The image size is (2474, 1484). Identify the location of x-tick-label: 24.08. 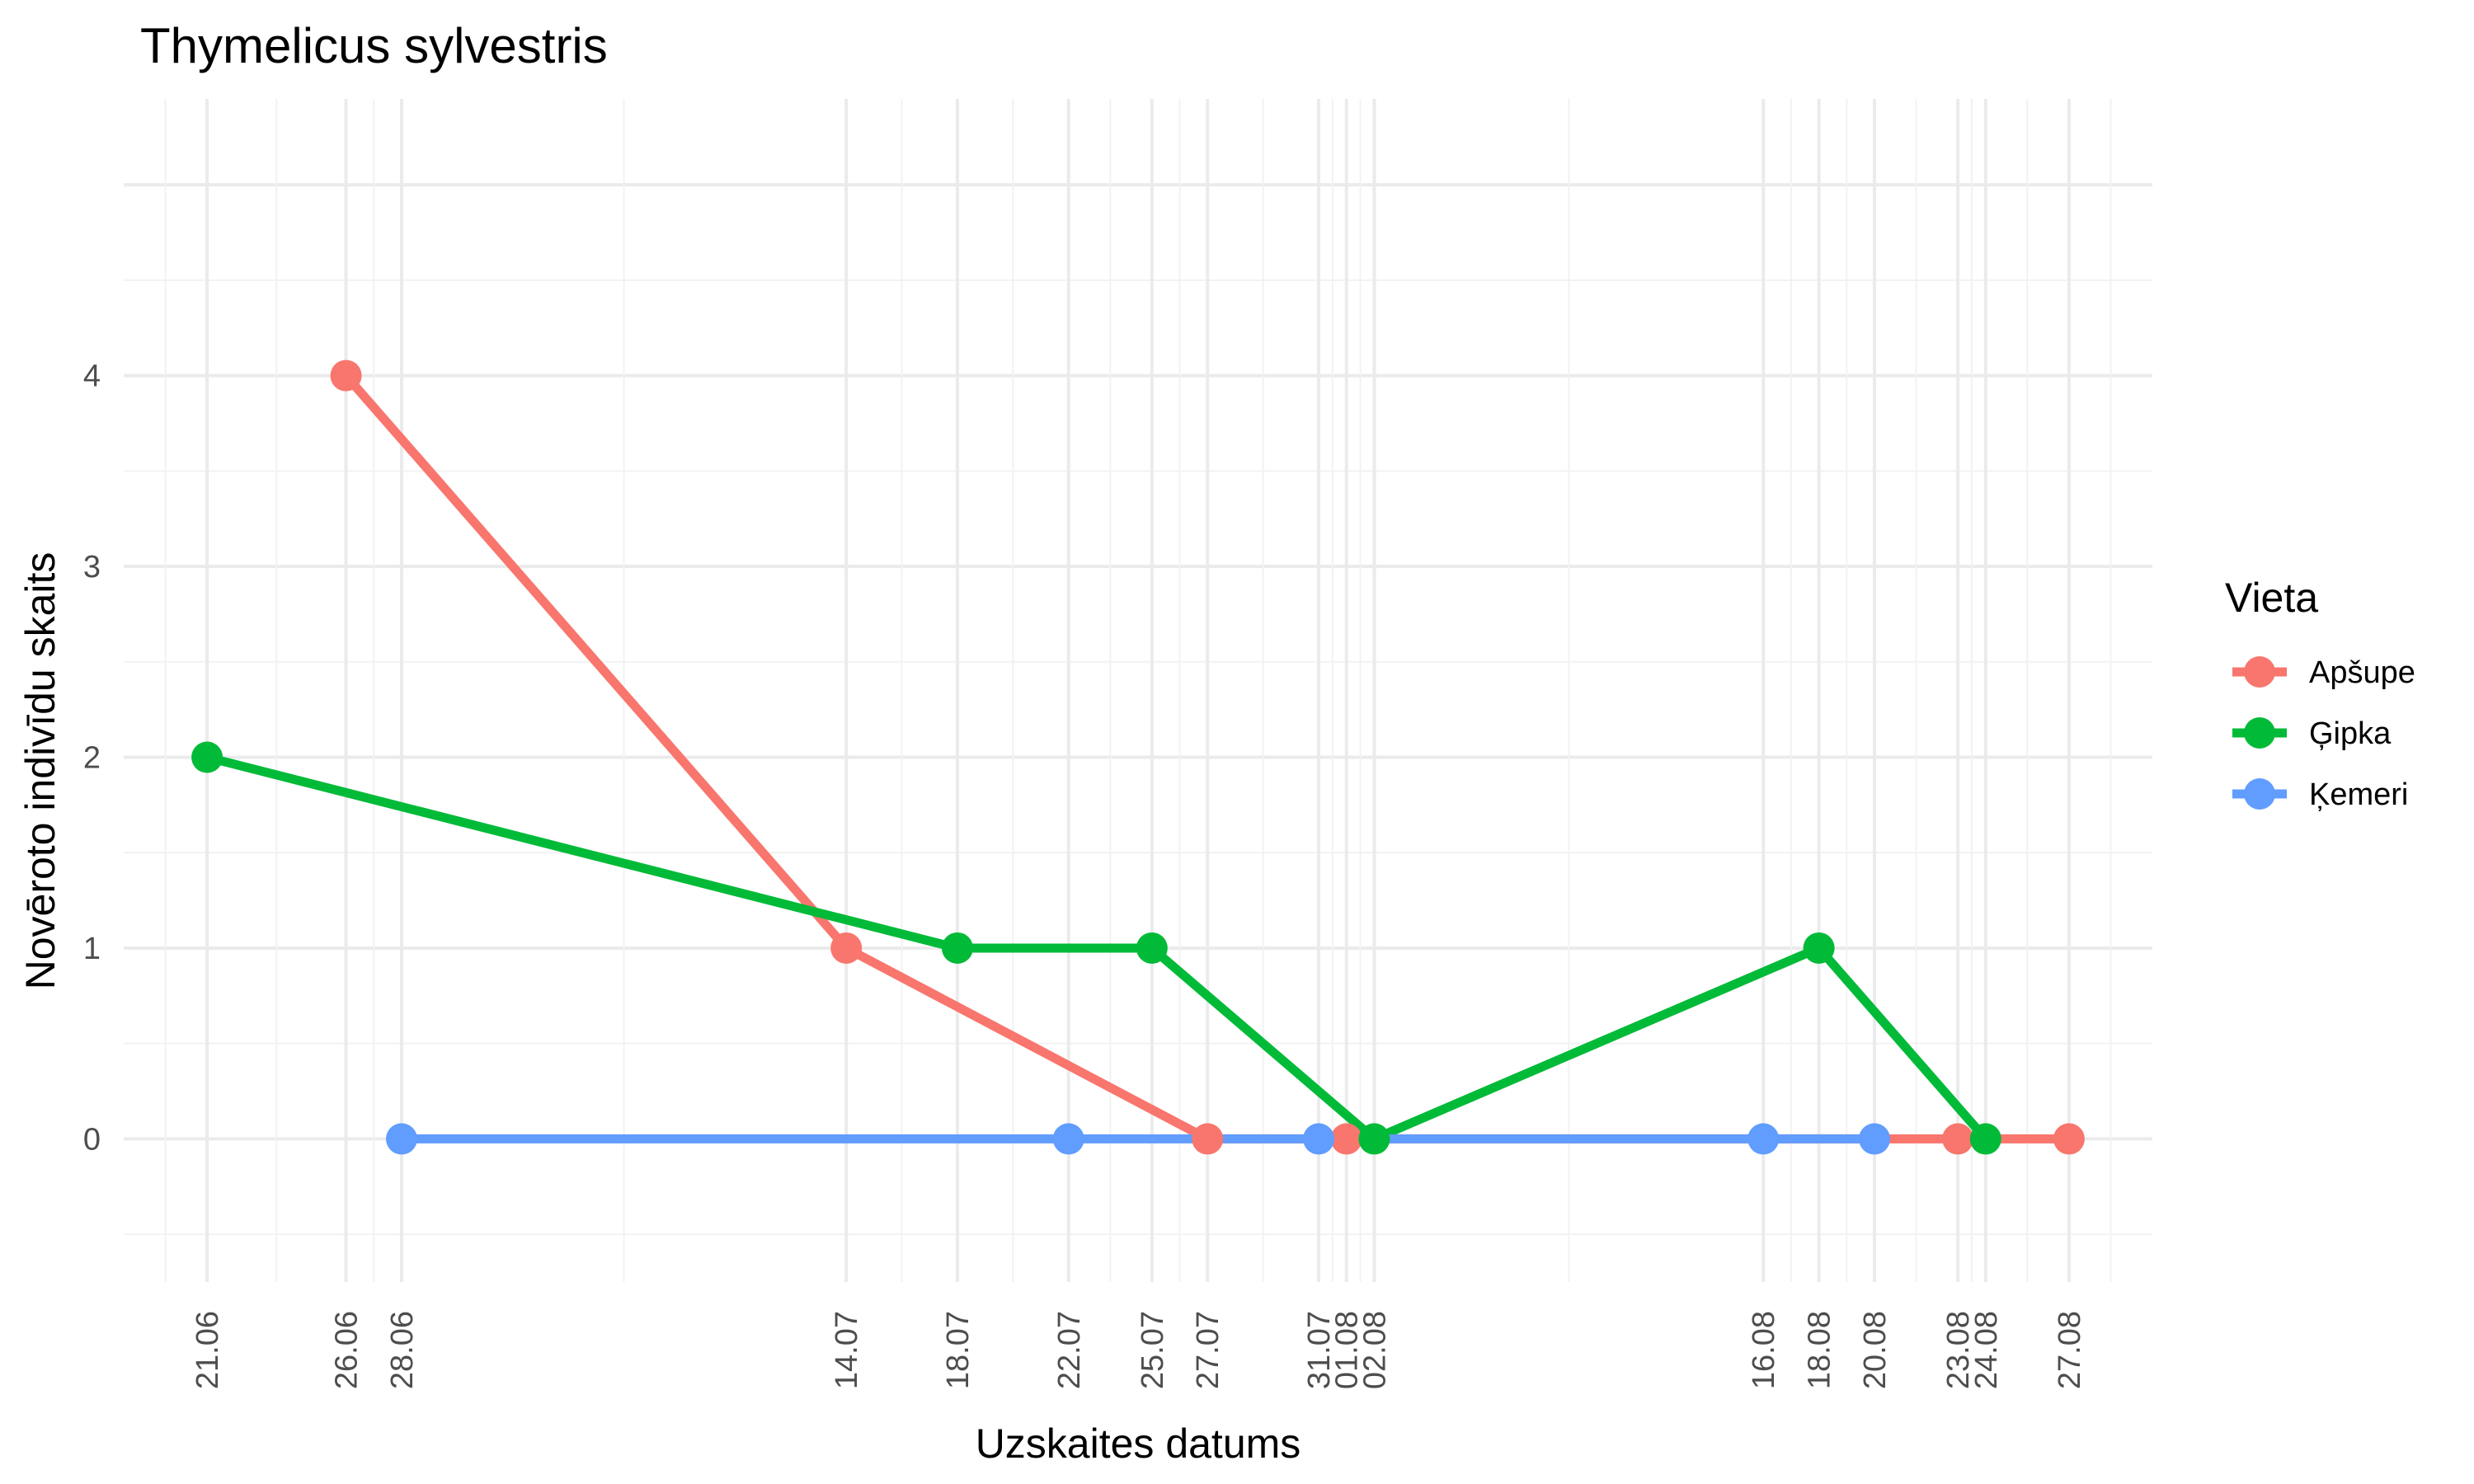
(1986, 1350).